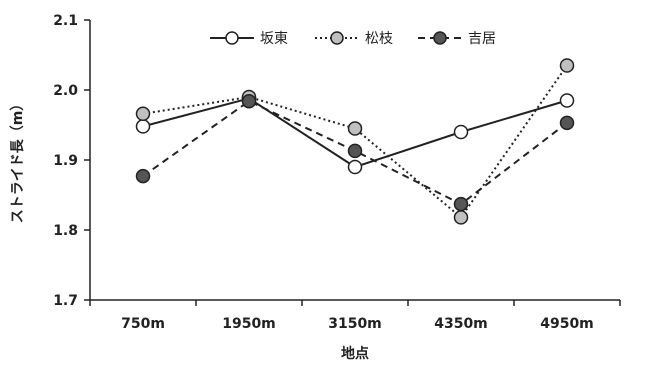 The width and height of the screenshot is (646, 368). What do you see at coordinates (379, 39) in the screenshot?
I see `legend-label: 松枝` at bounding box center [379, 39].